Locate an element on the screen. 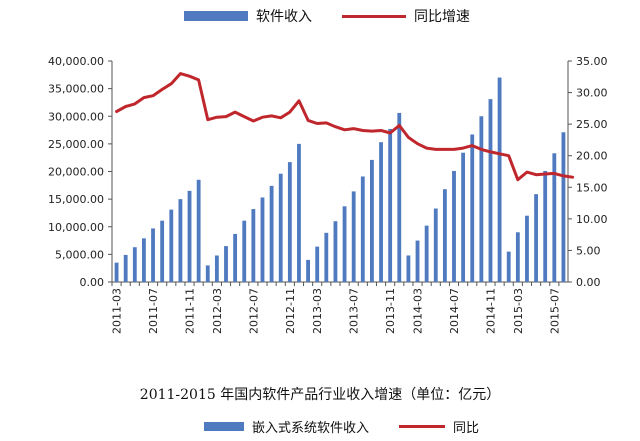  y-right-tick-label: 10.00 is located at coordinates (592, 219).